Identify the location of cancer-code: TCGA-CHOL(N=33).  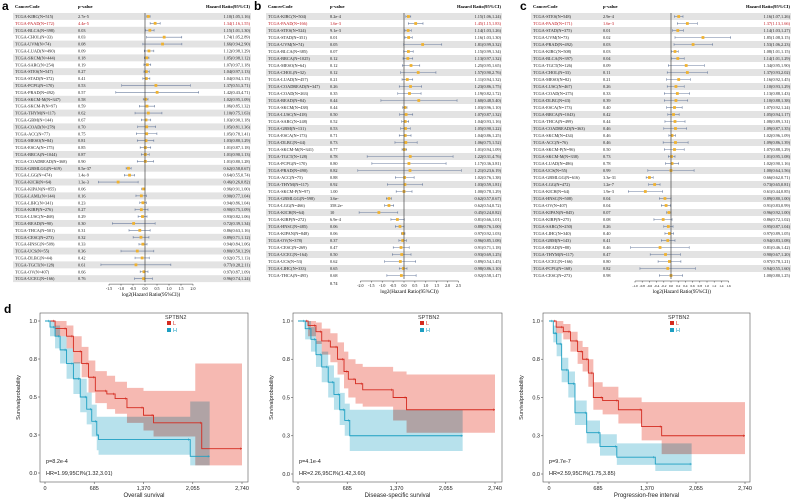
(552, 72).